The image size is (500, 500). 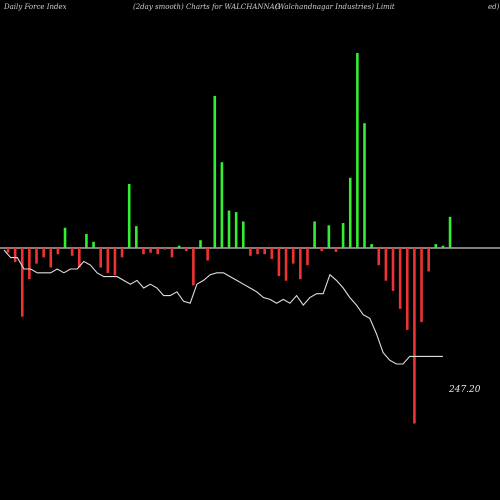 I want to click on chart-header-tail: ed), so click(x=494, y=7).